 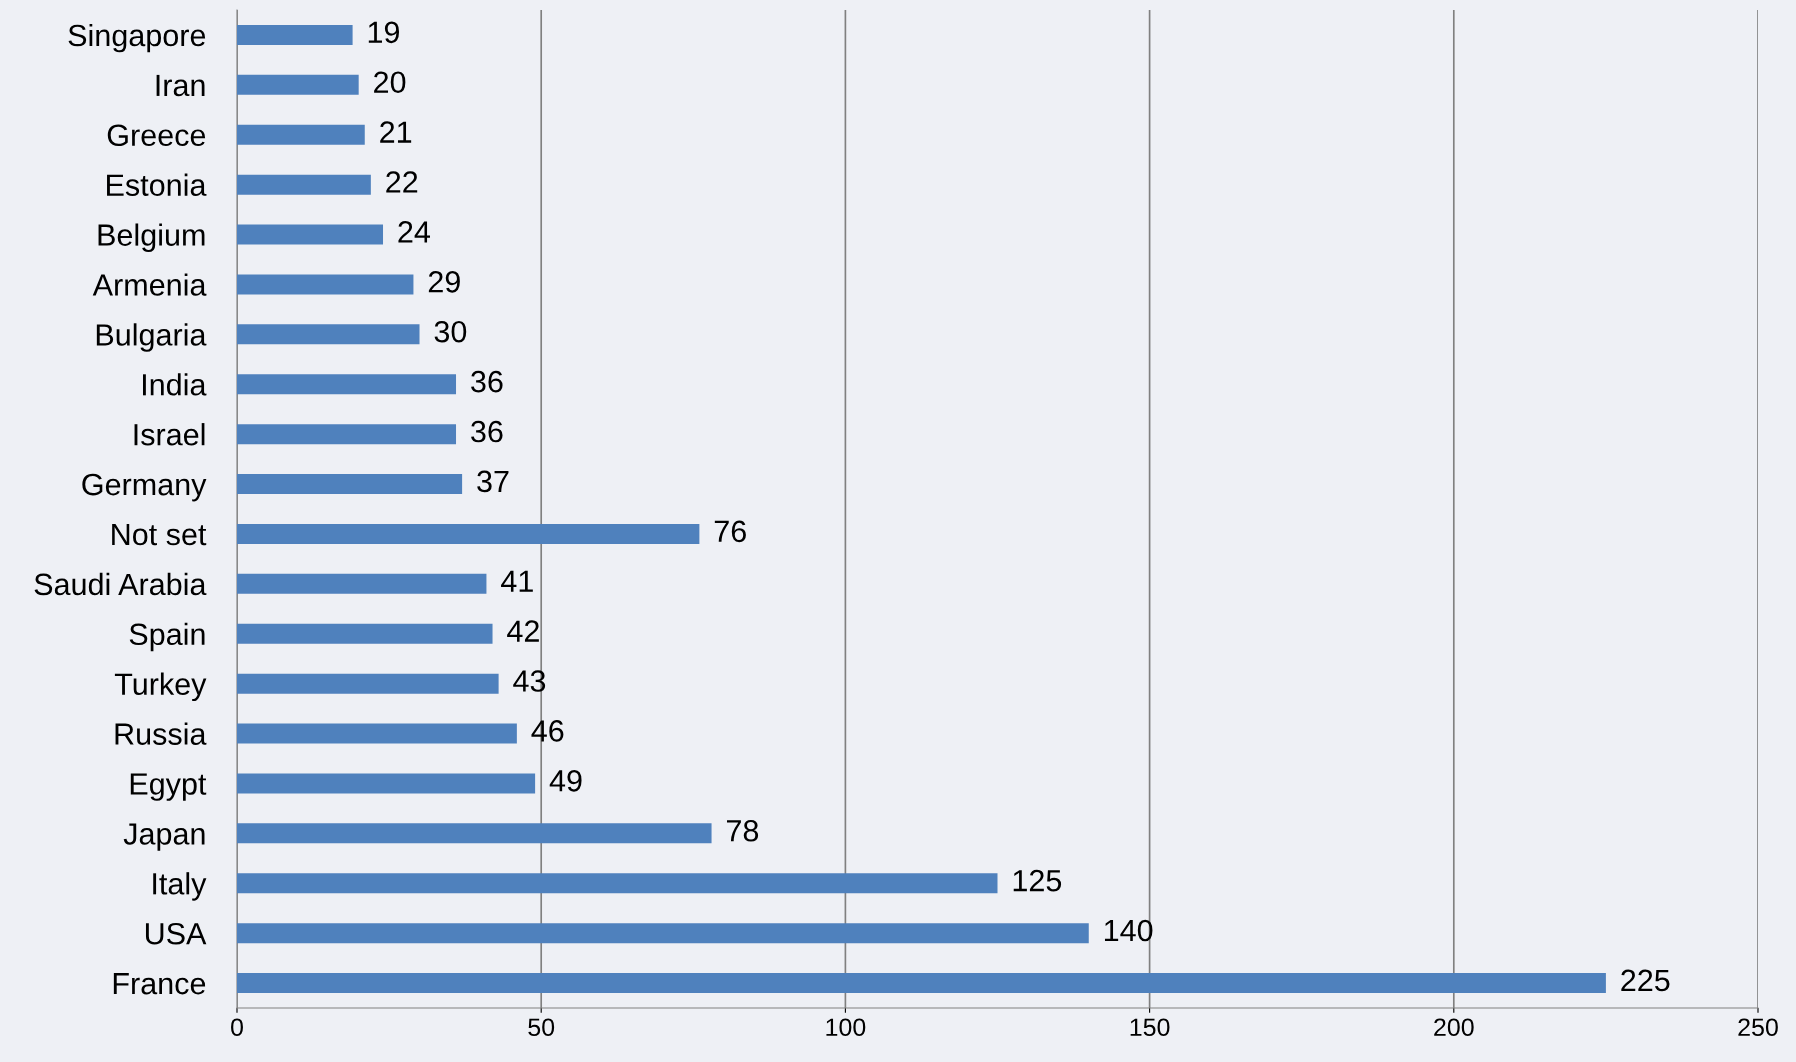 What do you see at coordinates (493, 481) in the screenshot?
I see `data-label: 37` at bounding box center [493, 481].